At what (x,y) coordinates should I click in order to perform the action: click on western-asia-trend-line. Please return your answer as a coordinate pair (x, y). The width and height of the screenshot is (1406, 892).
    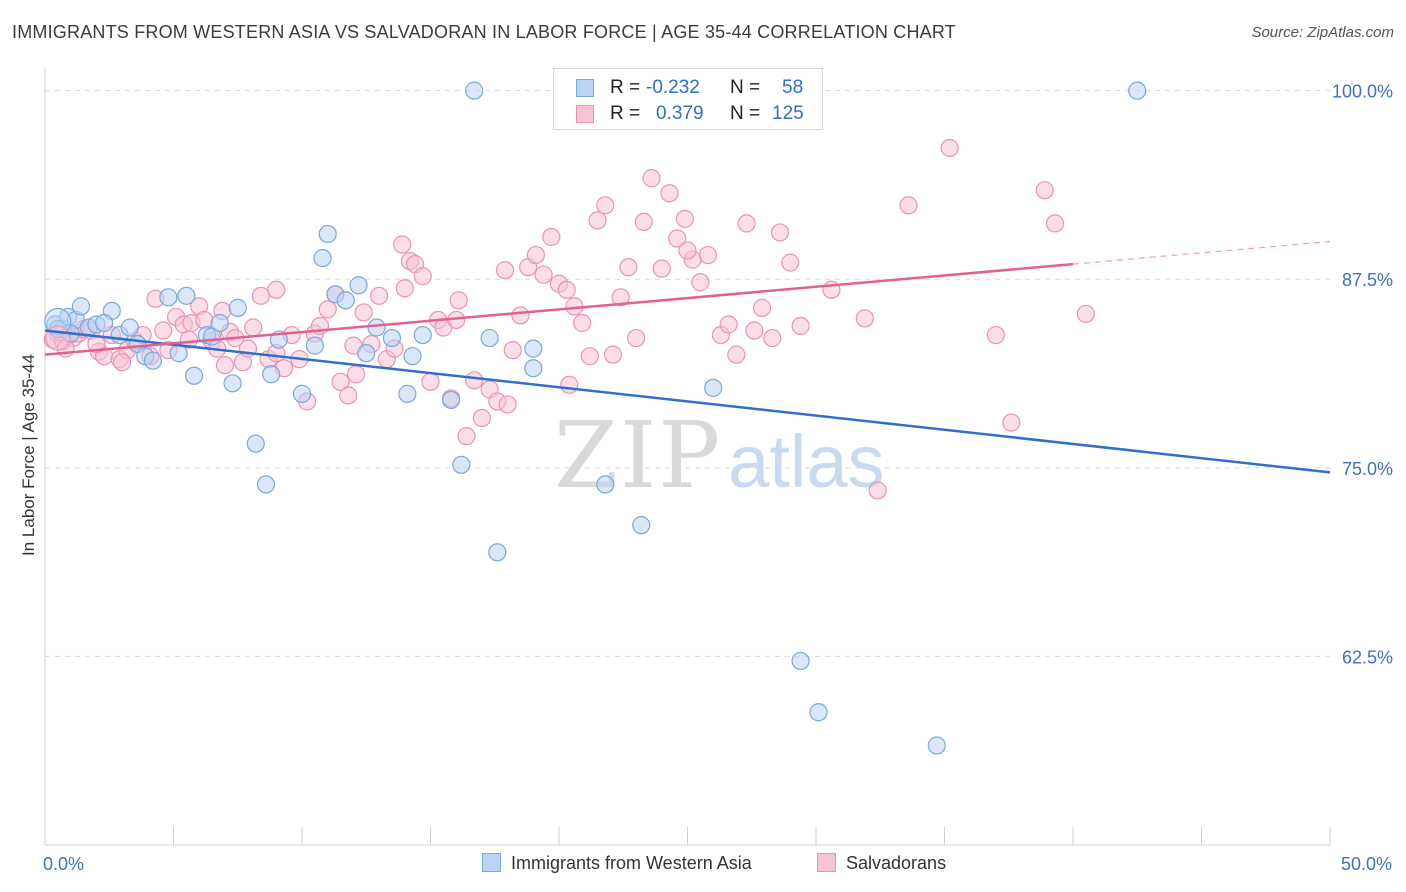
    Looking at the image, I should click on (687, 401).